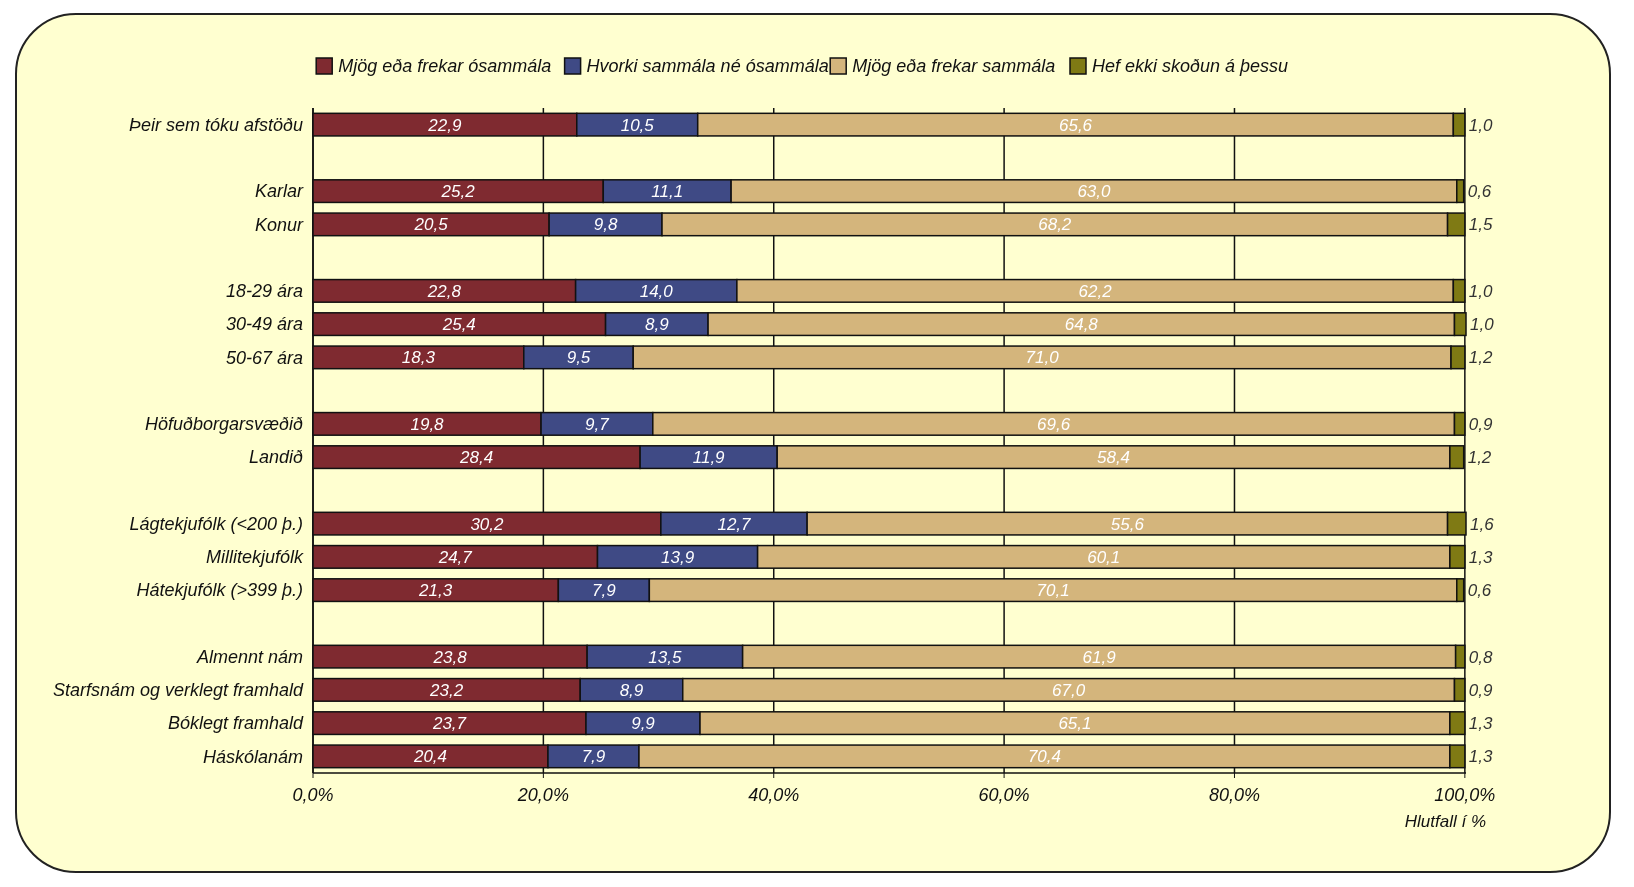  What do you see at coordinates (275, 457) in the screenshot?
I see `y-tick-label: Landið` at bounding box center [275, 457].